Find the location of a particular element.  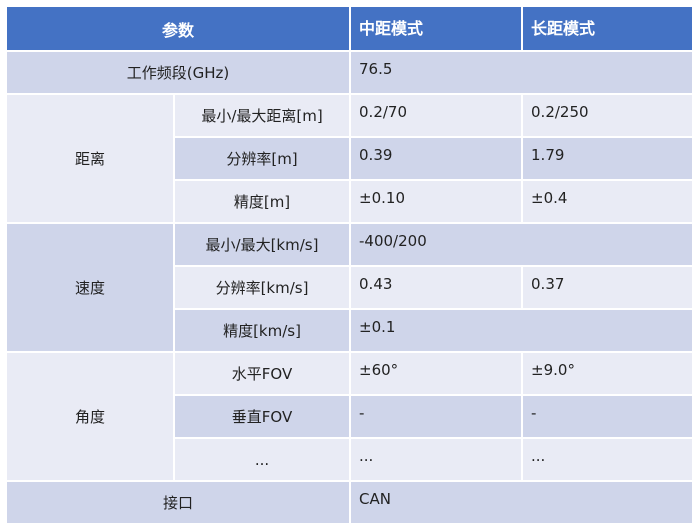

distance-minmax-mid: 0.2/70 is located at coordinates (436, 115).